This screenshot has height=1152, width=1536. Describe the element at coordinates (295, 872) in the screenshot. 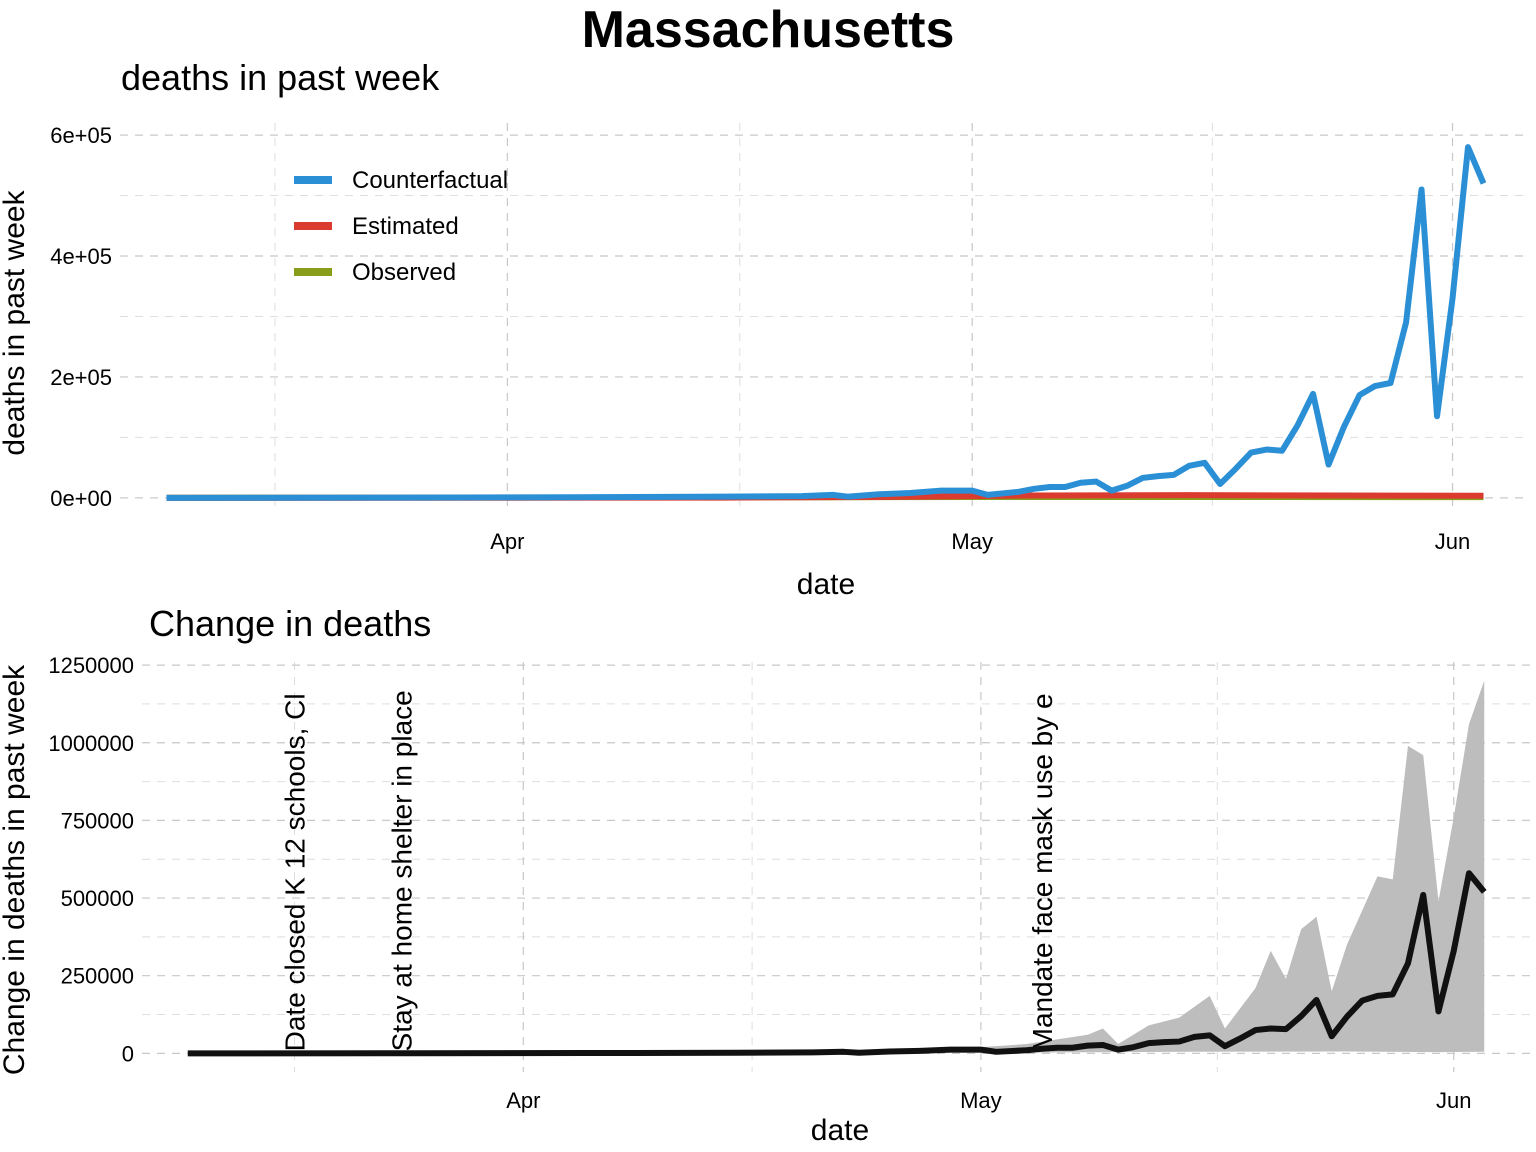

I see `intervention-annotation: Date closed K 12 schools, Cl` at that location.